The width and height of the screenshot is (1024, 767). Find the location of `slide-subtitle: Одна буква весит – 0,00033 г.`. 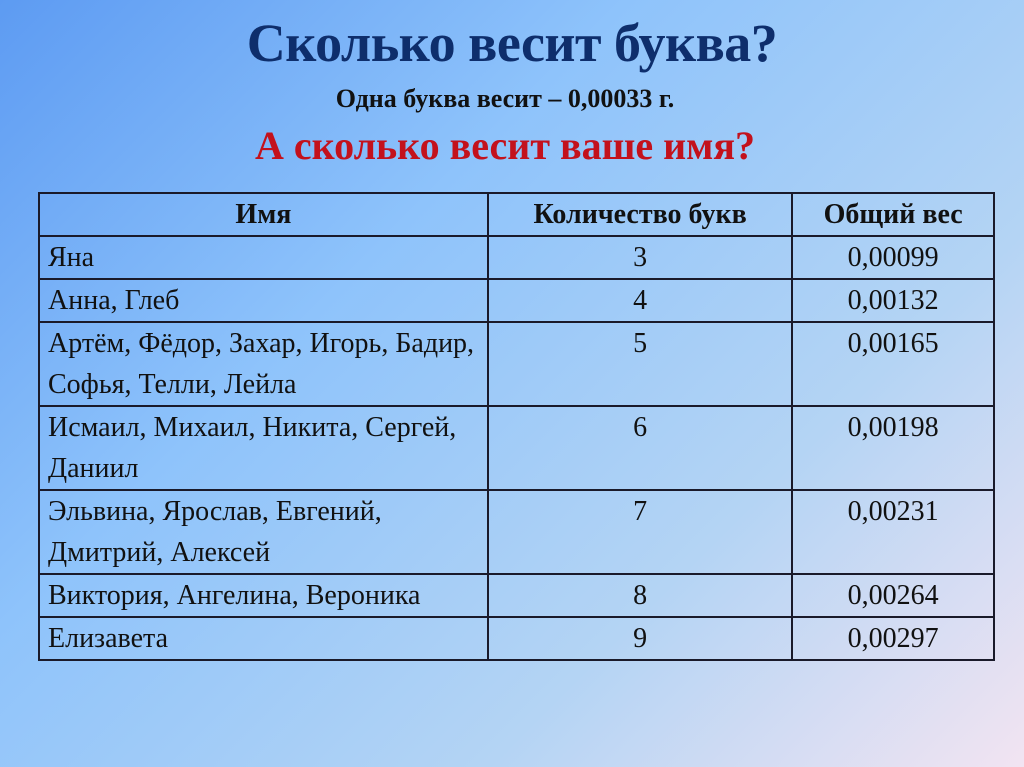

slide-subtitle: Одна буква весит – 0,00033 г. is located at coordinates (505, 98).